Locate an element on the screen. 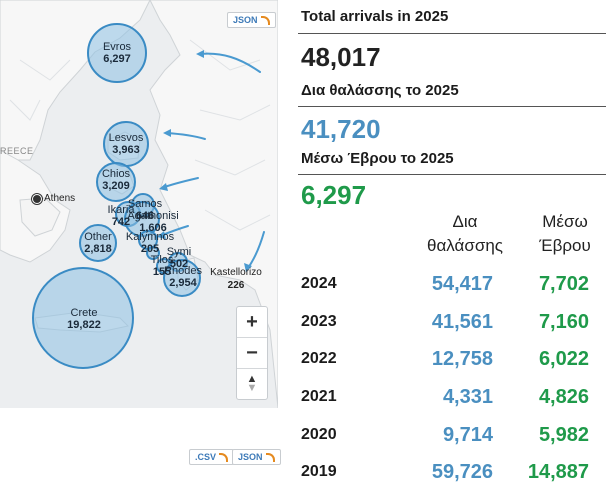 This screenshot has height=498, width=614. athens-marker-icon is located at coordinates (37, 199).